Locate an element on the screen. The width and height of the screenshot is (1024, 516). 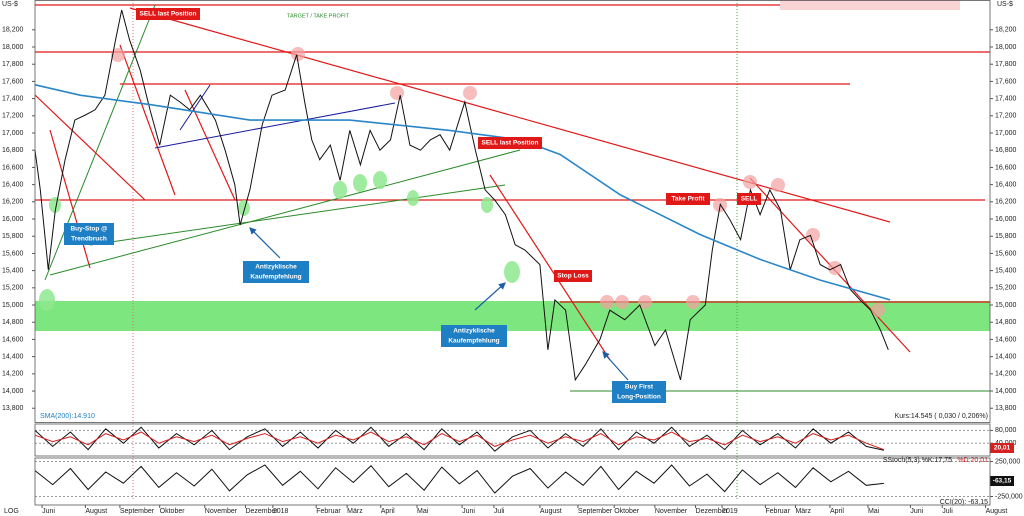
y-tick-label: 14,600 is located at coordinates (13, 339).